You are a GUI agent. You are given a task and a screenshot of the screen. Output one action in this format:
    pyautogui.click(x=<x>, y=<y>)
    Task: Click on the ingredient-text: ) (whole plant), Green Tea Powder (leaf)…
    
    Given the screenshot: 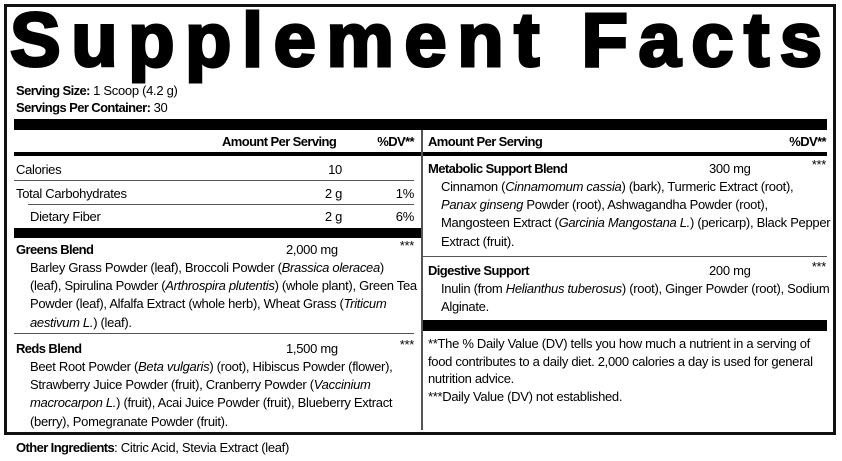 What is the action you would take?
    pyautogui.click(x=223, y=295)
    